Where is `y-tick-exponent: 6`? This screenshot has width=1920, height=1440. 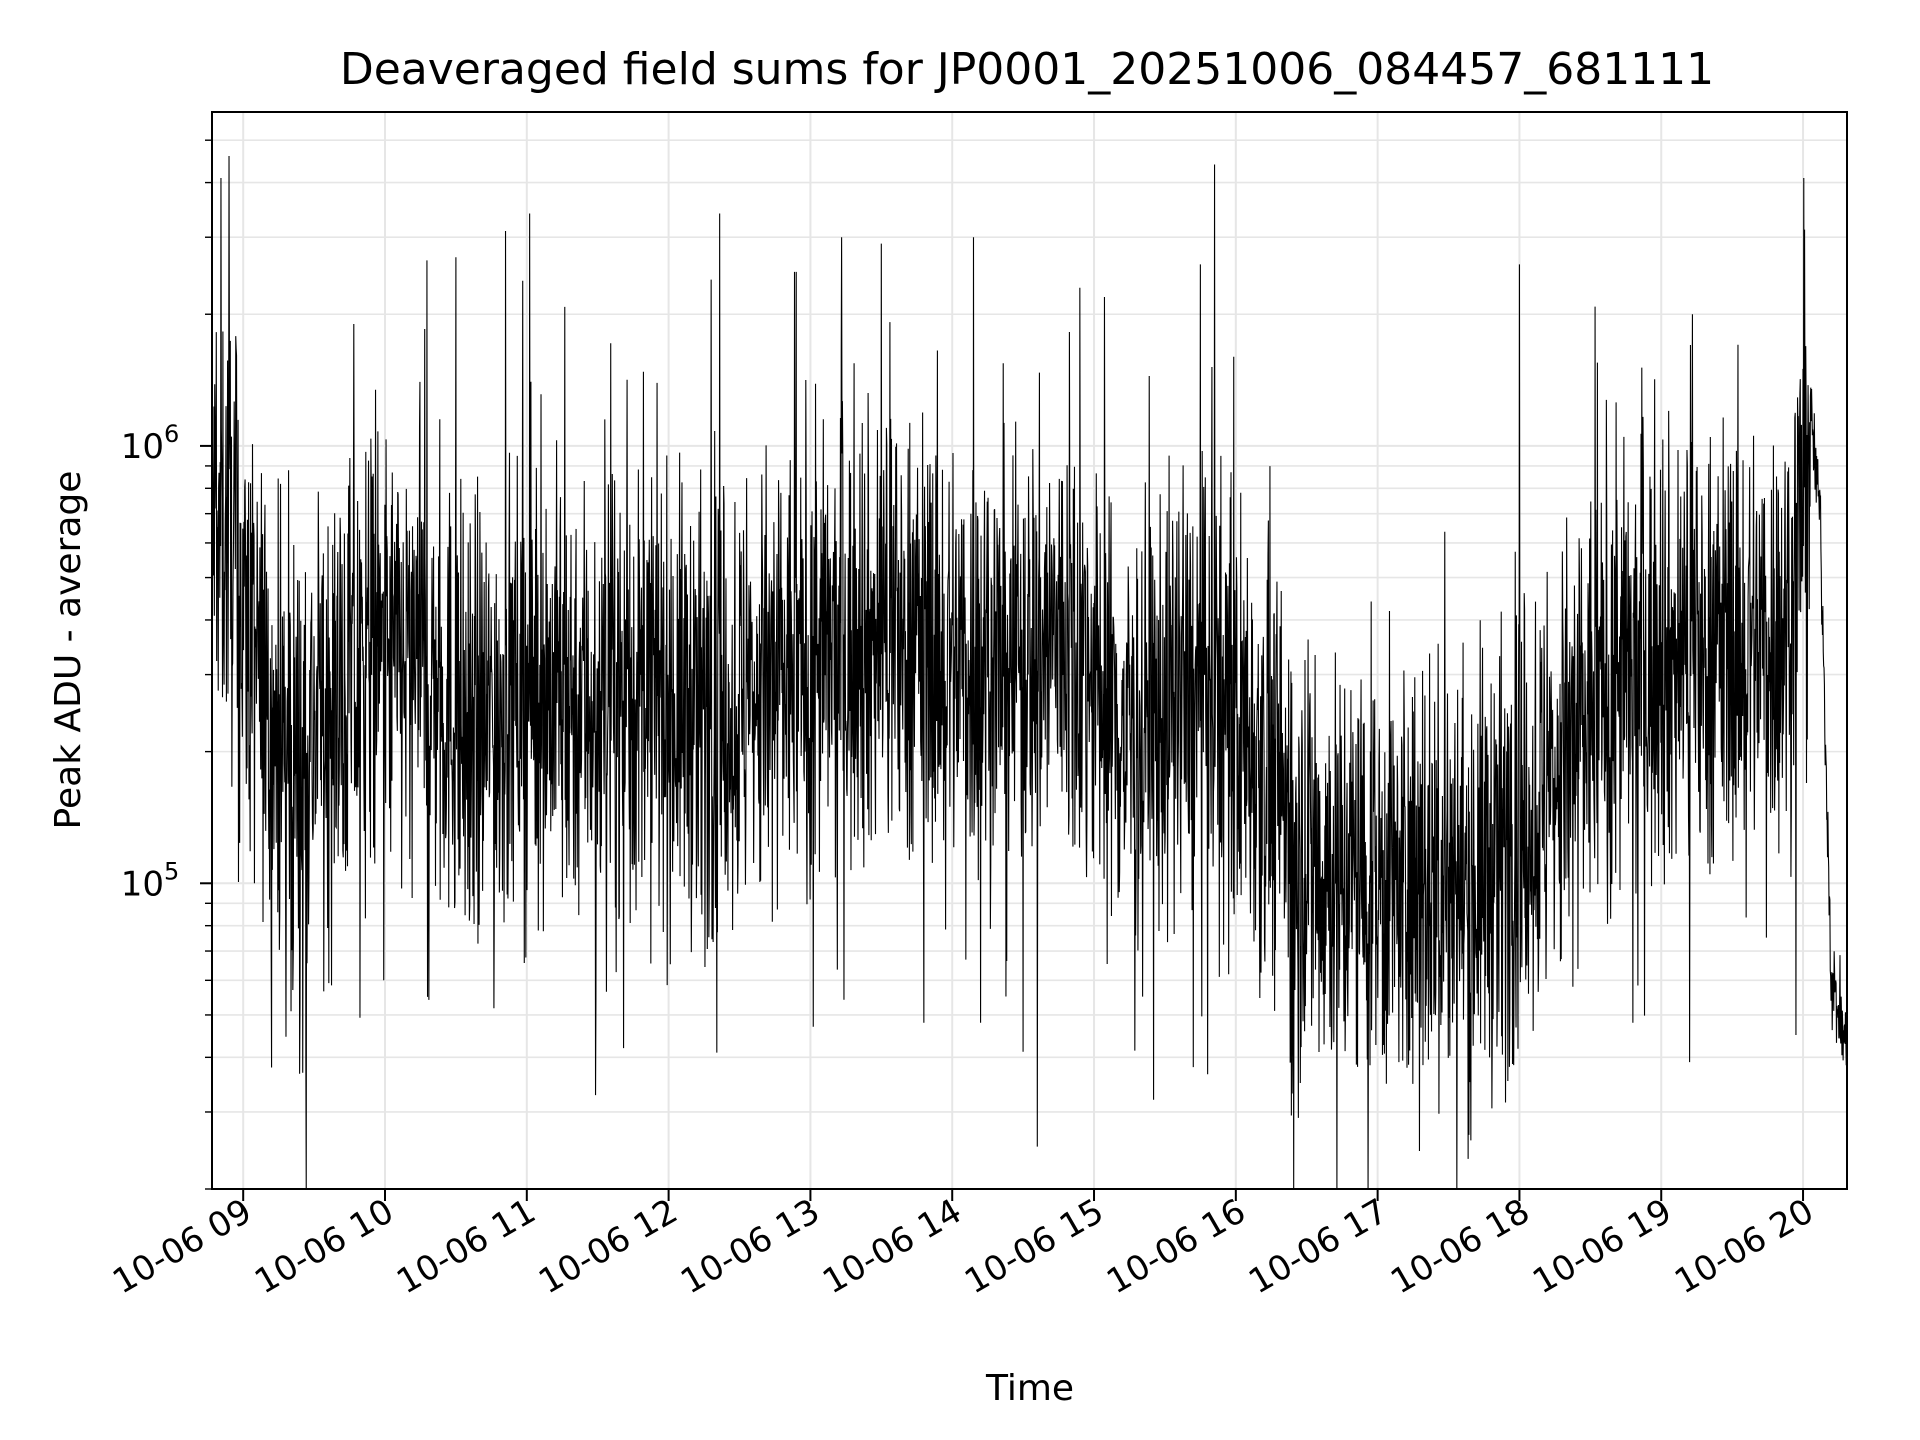
y-tick-exponent: 6 is located at coordinates (171, 434).